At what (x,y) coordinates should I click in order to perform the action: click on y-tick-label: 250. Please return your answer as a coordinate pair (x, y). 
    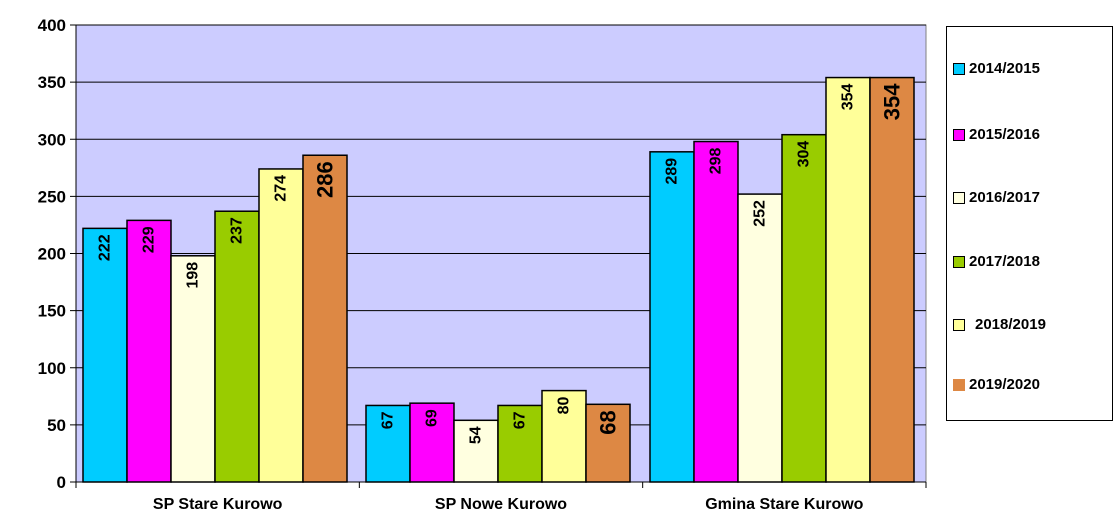
    Looking at the image, I should click on (52, 196).